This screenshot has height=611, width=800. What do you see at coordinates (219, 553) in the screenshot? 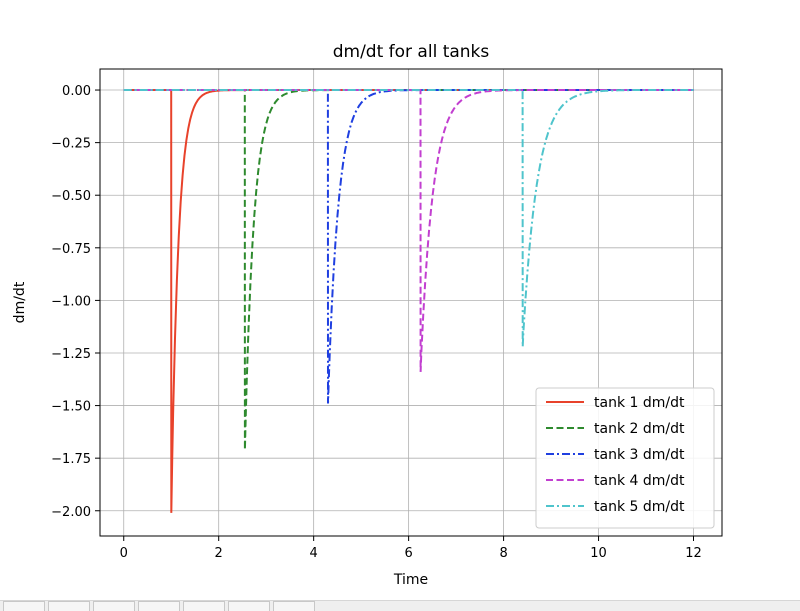
I see `x-tick-label: 2` at bounding box center [219, 553].